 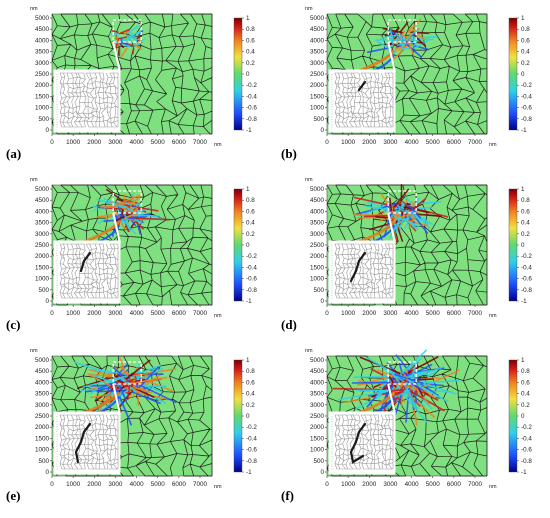 What do you see at coordinates (179, 142) in the screenshot?
I see `x-tick-label: 6000` at bounding box center [179, 142].